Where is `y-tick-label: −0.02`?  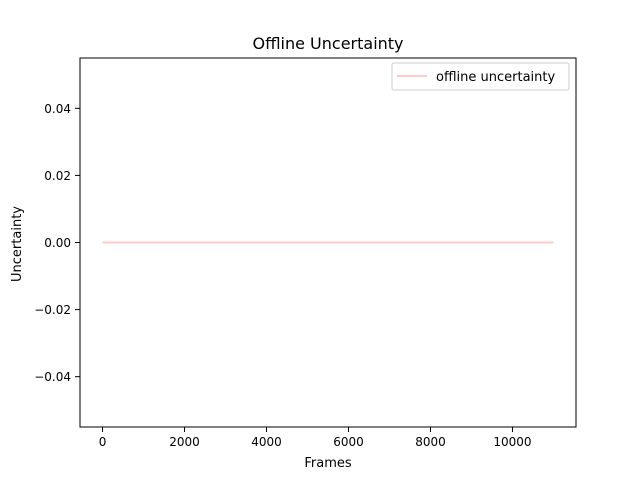 y-tick-label: −0.02 is located at coordinates (52, 310).